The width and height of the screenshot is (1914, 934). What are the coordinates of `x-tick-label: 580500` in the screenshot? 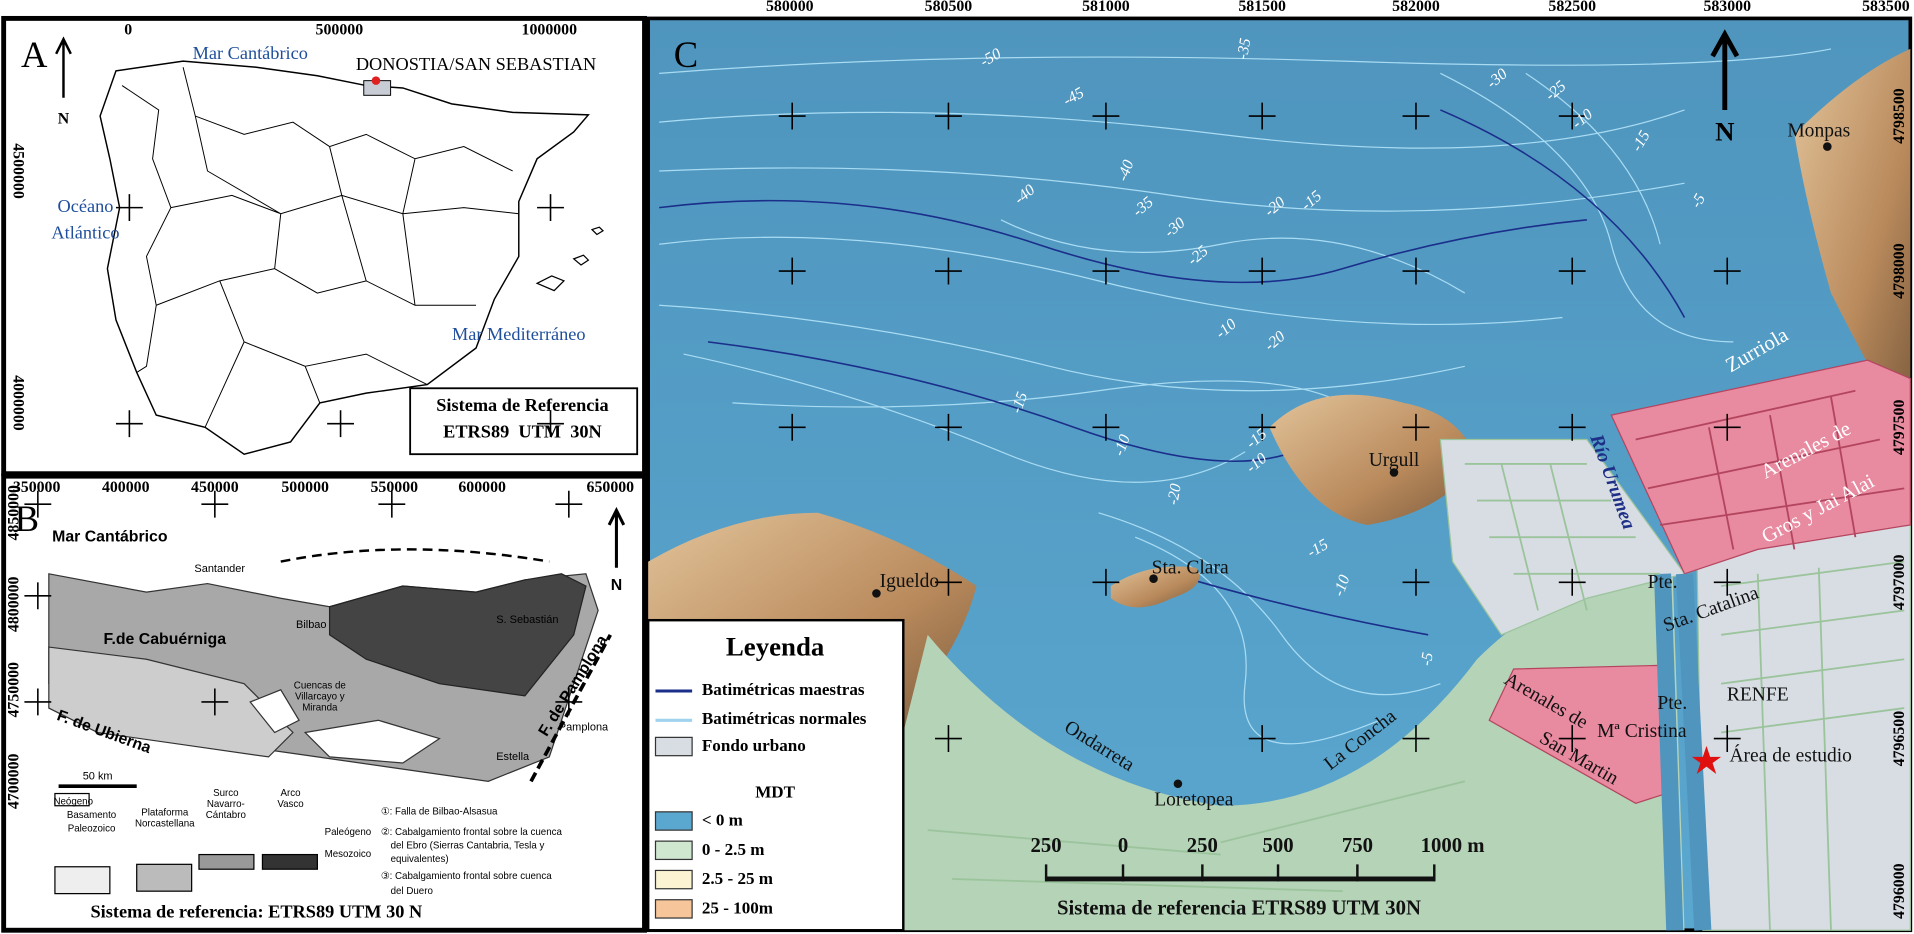 It's located at (949, 7).